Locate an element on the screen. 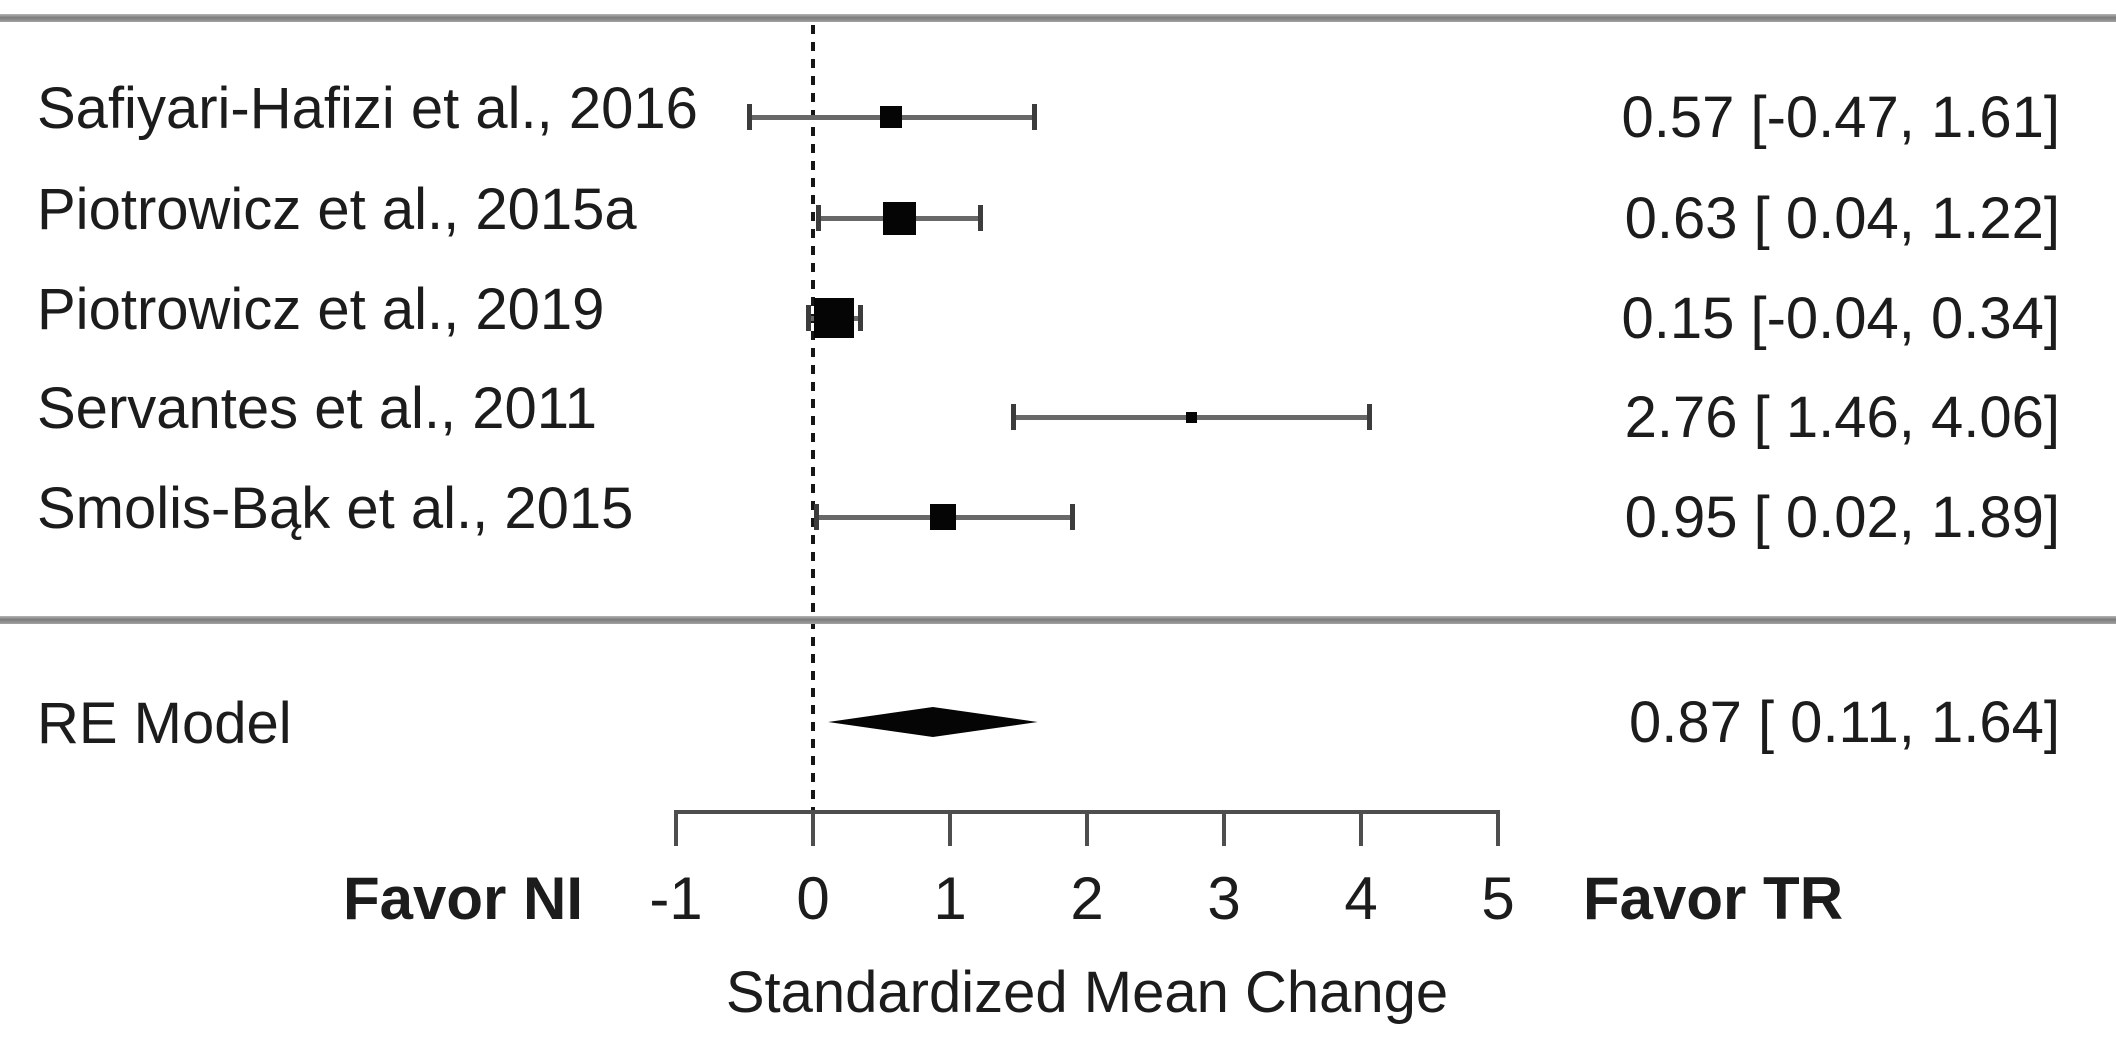 The width and height of the screenshot is (2116, 1049). top-rule is located at coordinates (1058, 18).